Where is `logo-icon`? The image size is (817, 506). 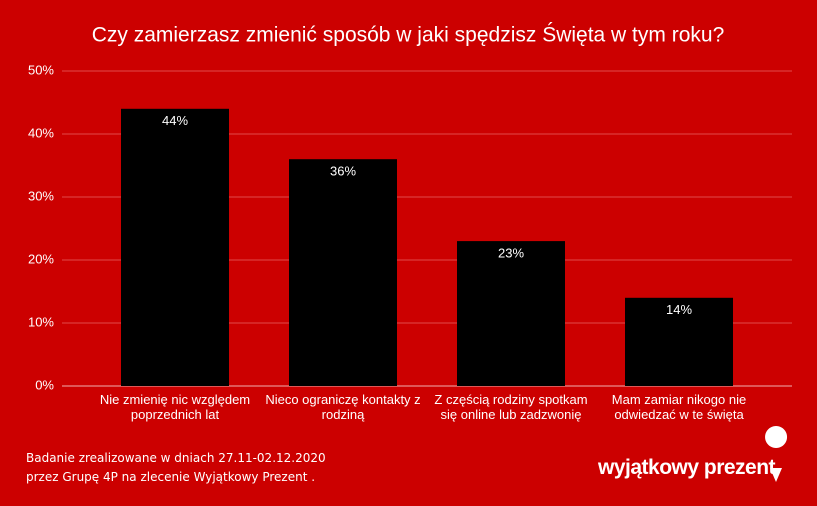 logo-icon is located at coordinates (776, 454).